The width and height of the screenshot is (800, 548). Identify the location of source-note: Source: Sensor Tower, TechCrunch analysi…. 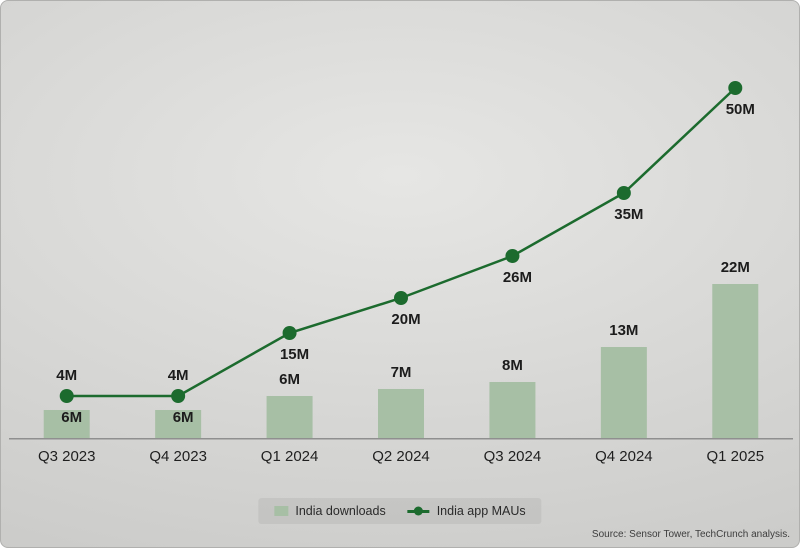
(690, 534).